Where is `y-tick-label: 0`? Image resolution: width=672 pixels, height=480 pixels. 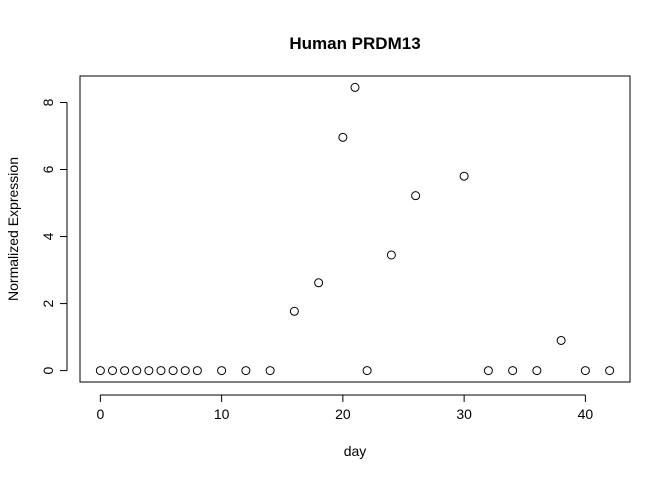
y-tick-label: 0 is located at coordinates (48, 371).